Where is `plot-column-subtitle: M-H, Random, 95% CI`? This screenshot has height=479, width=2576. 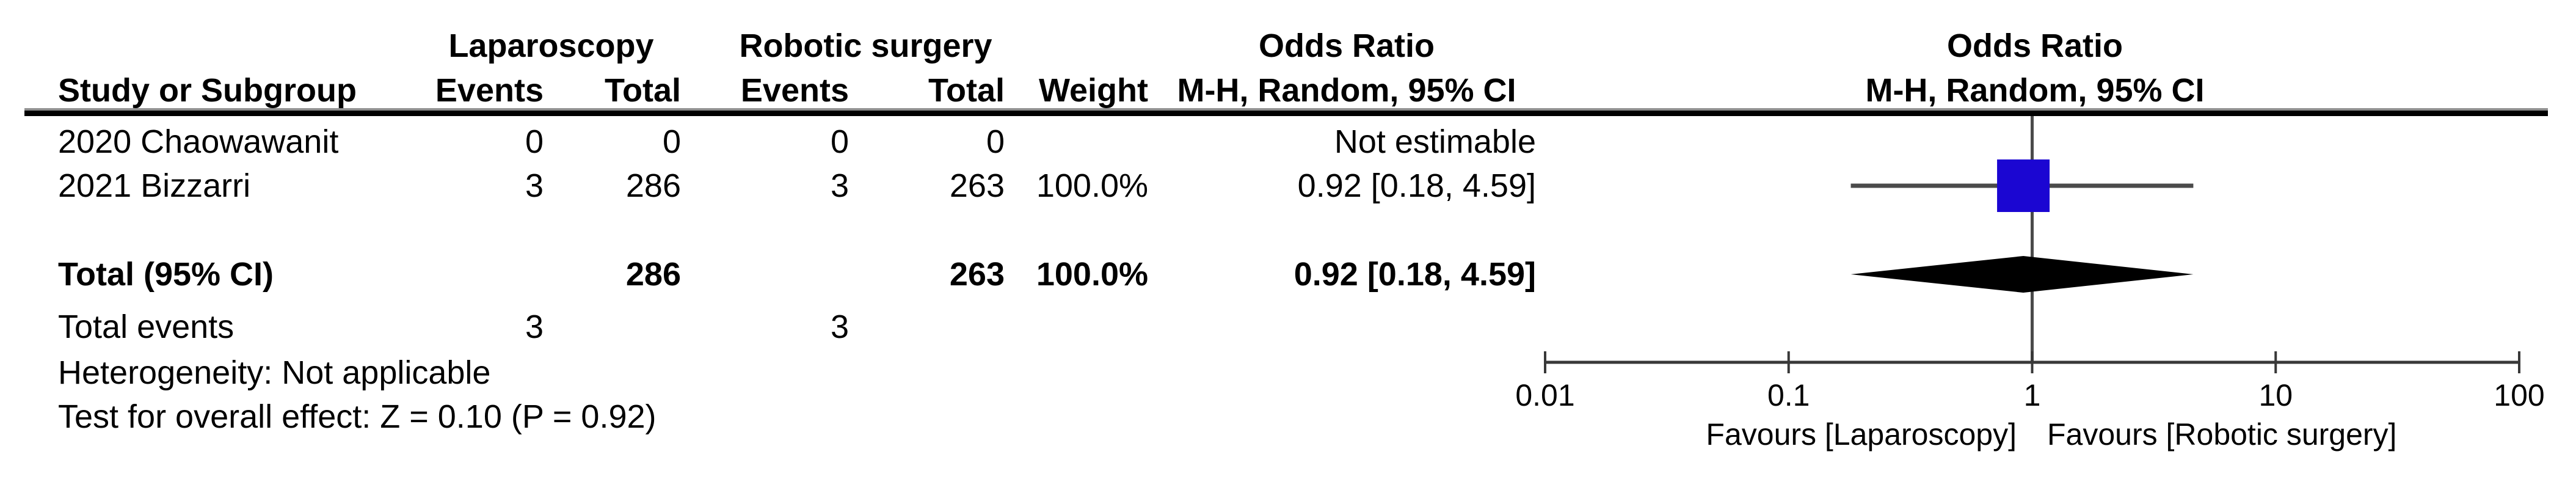 plot-column-subtitle: M-H, Random, 95% CI is located at coordinates (2035, 90).